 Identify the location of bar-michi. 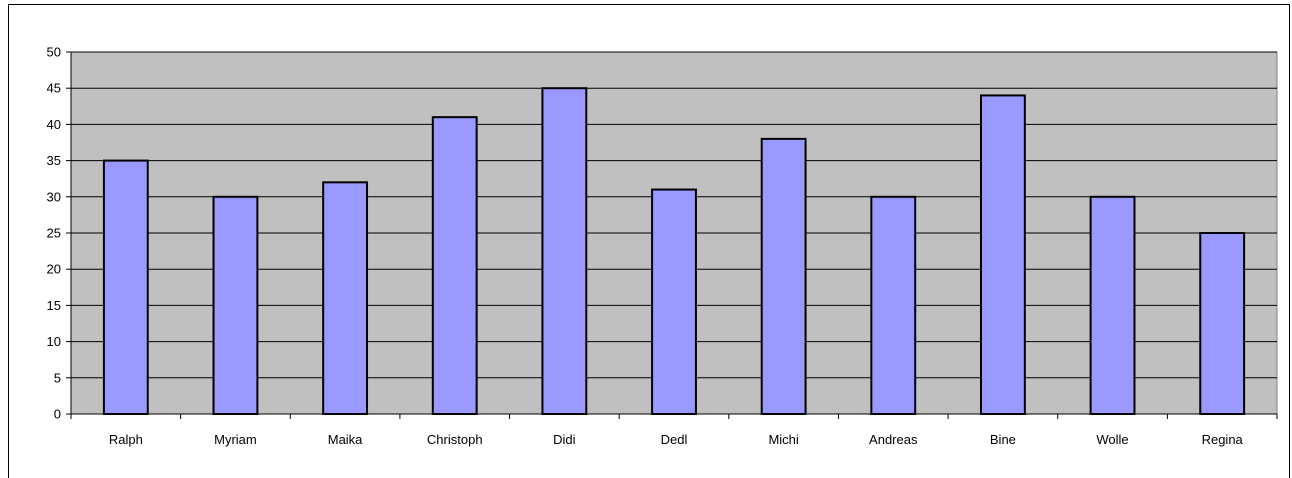
(783, 276).